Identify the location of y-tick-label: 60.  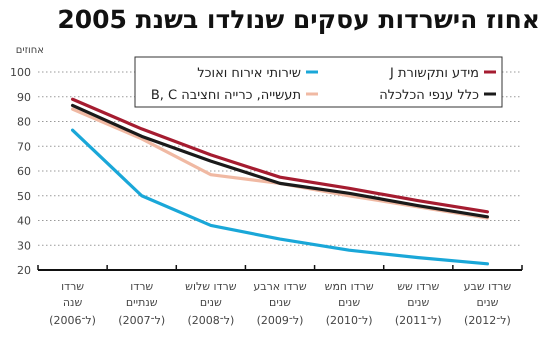
(24, 171).